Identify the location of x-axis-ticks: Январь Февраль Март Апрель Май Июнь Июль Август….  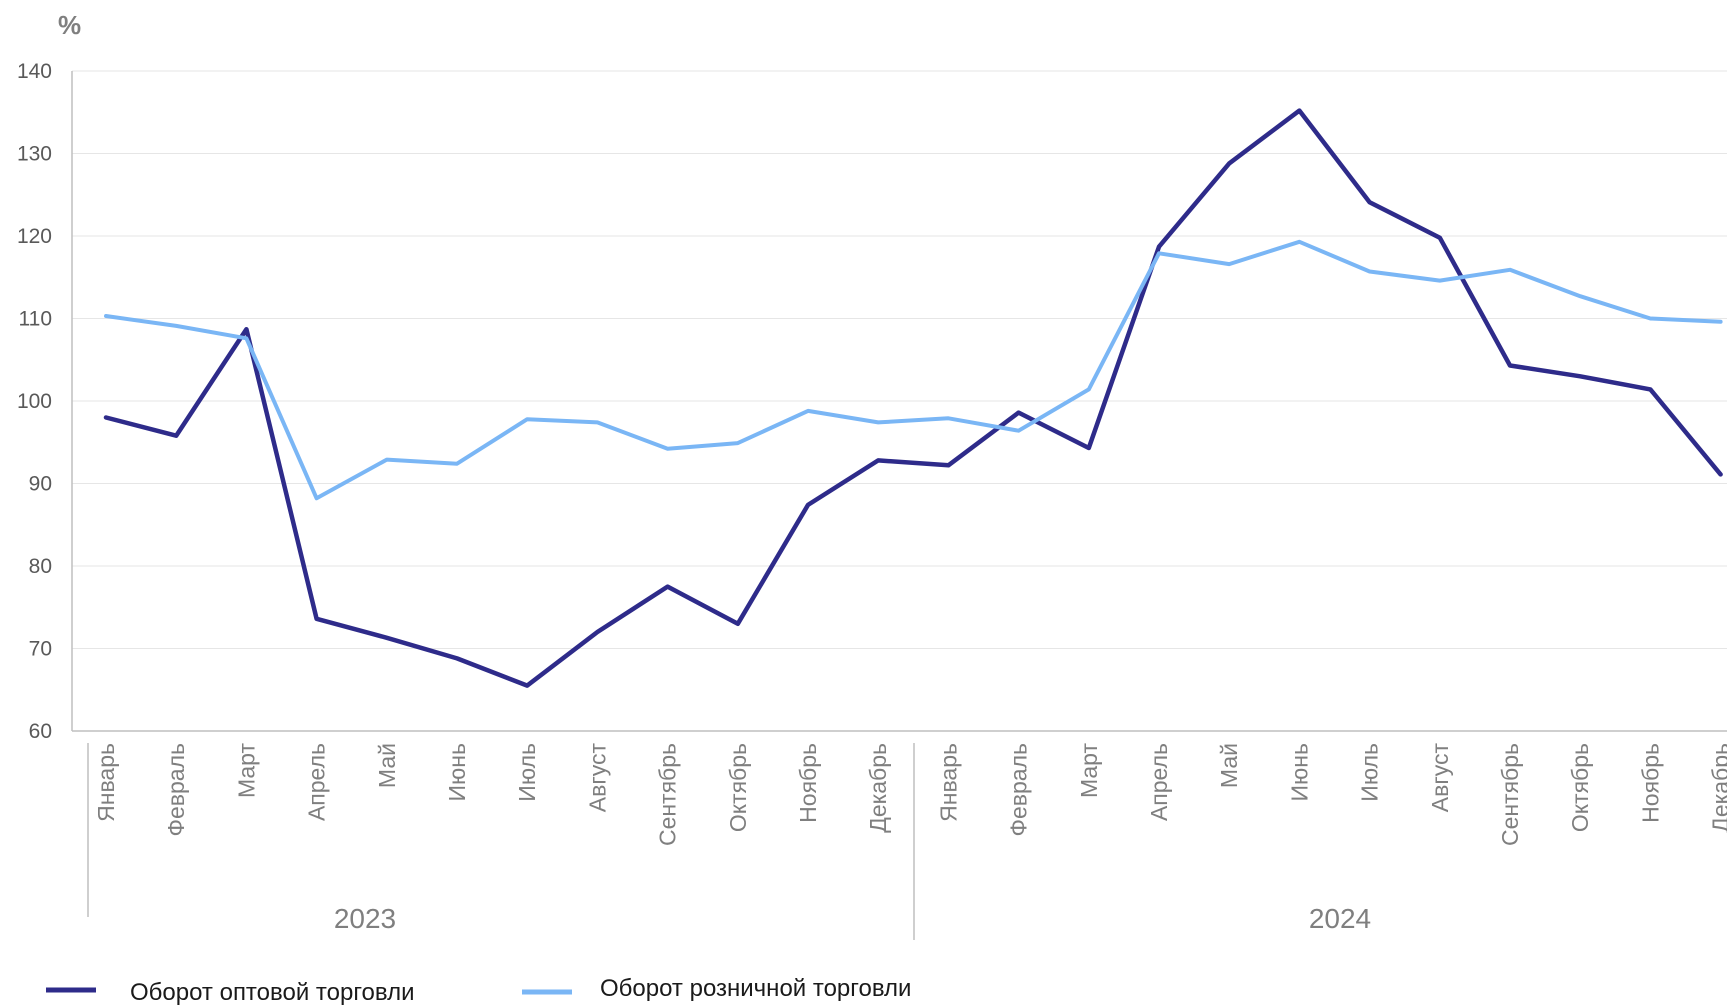
(910, 795).